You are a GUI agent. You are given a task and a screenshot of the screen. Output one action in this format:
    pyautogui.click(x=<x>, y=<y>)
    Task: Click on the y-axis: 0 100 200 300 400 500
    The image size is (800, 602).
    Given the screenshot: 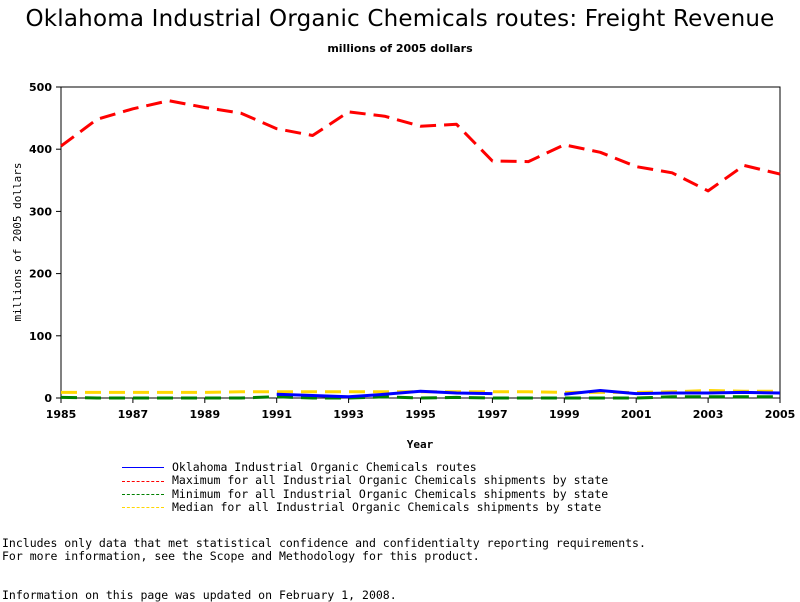 What is the action you would take?
    pyautogui.click(x=45, y=243)
    